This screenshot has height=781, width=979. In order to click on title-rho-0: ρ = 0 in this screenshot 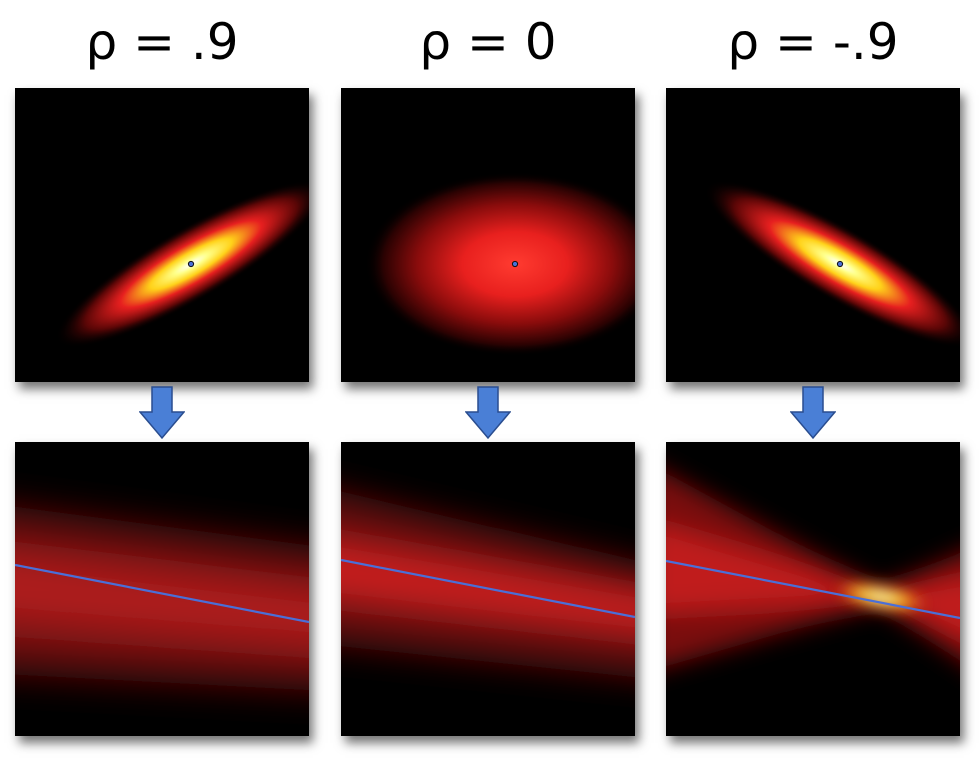, I will do `click(488, 42)`.